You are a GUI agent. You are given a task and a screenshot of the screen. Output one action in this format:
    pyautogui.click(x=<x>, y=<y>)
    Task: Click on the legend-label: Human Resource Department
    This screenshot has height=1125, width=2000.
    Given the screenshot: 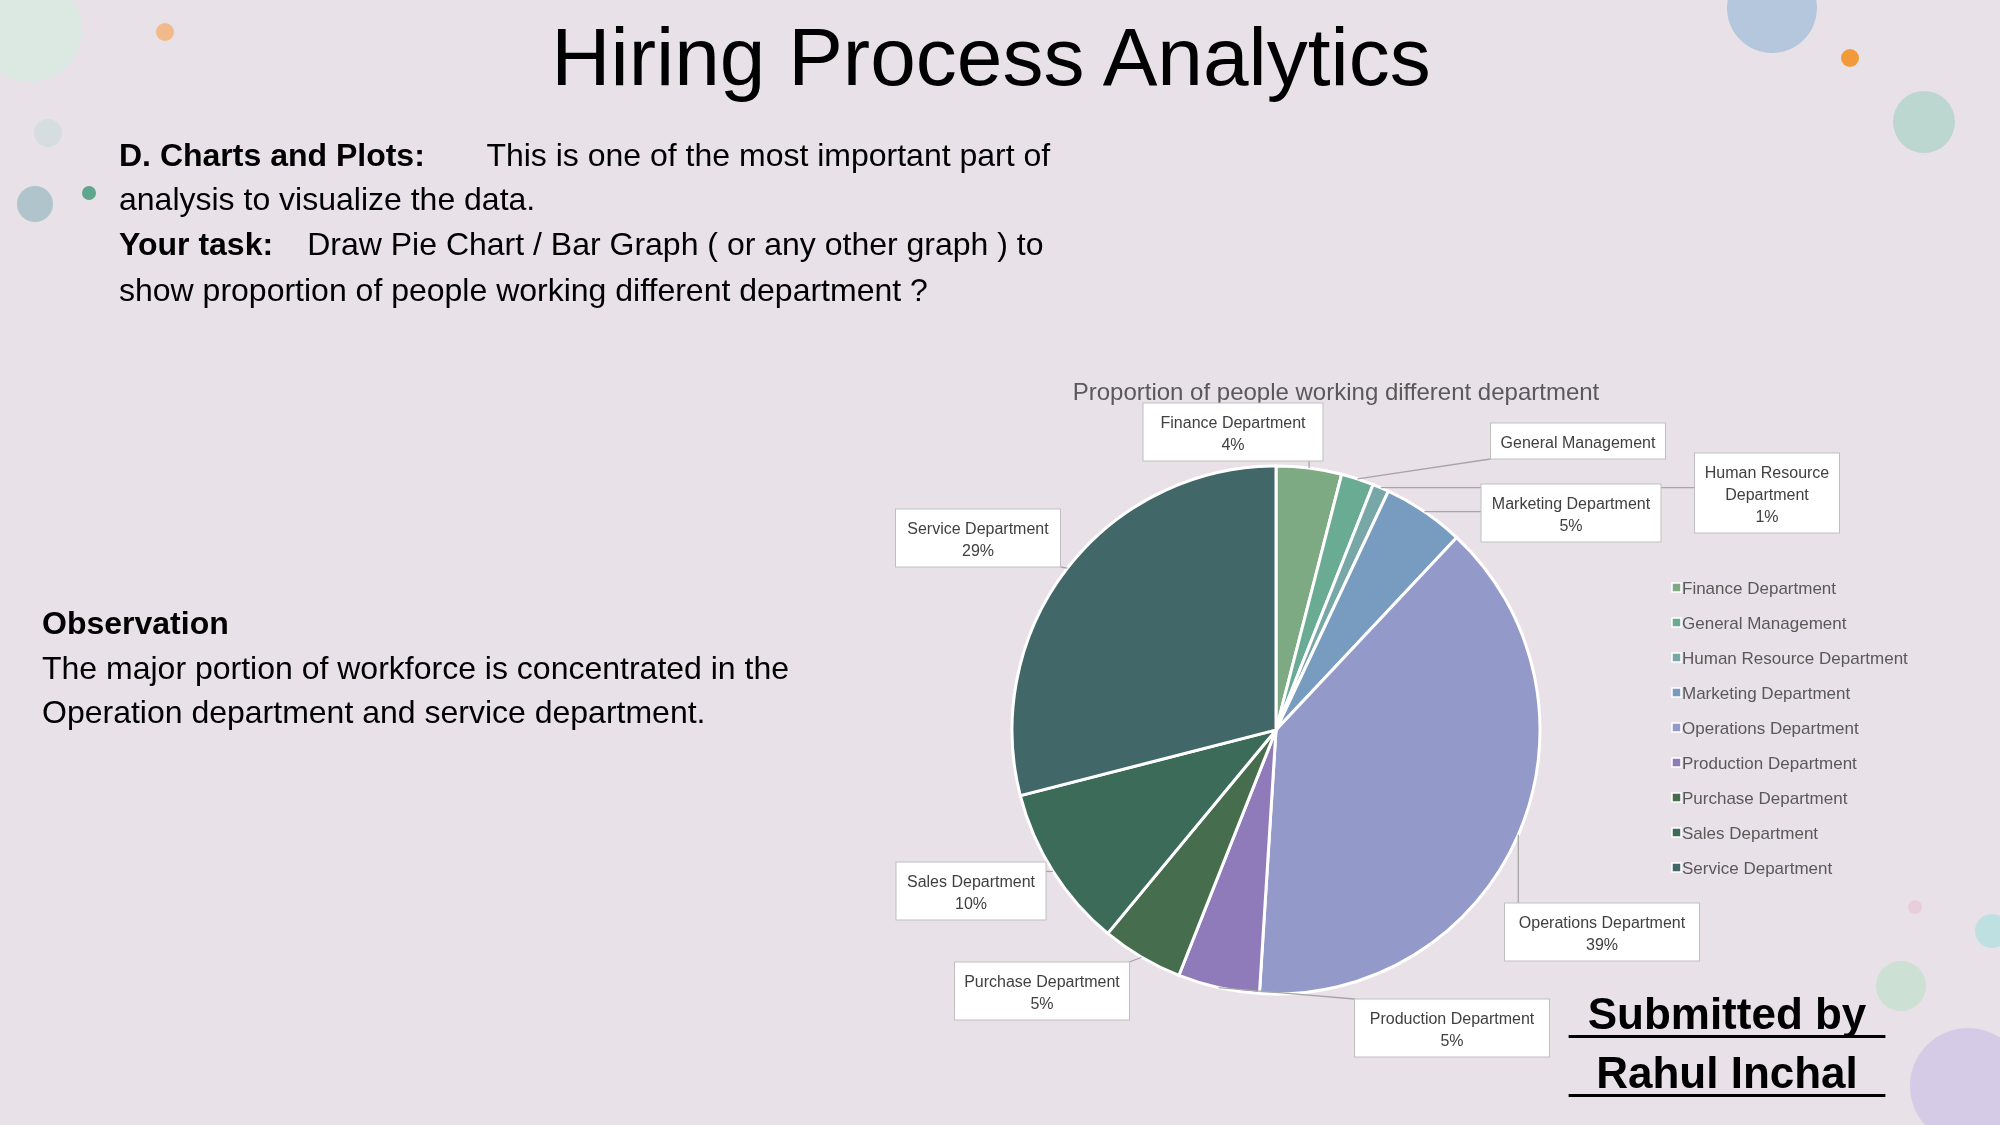 What is the action you would take?
    pyautogui.click(x=1795, y=658)
    